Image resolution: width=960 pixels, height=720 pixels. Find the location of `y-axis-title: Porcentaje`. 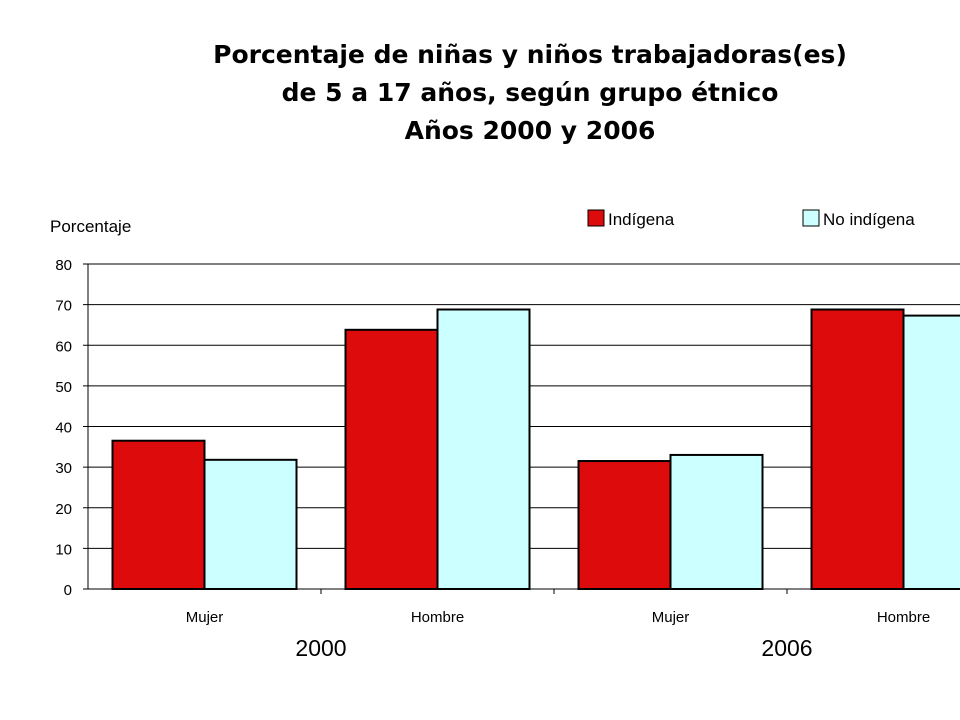

y-axis-title: Porcentaje is located at coordinates (90, 226).